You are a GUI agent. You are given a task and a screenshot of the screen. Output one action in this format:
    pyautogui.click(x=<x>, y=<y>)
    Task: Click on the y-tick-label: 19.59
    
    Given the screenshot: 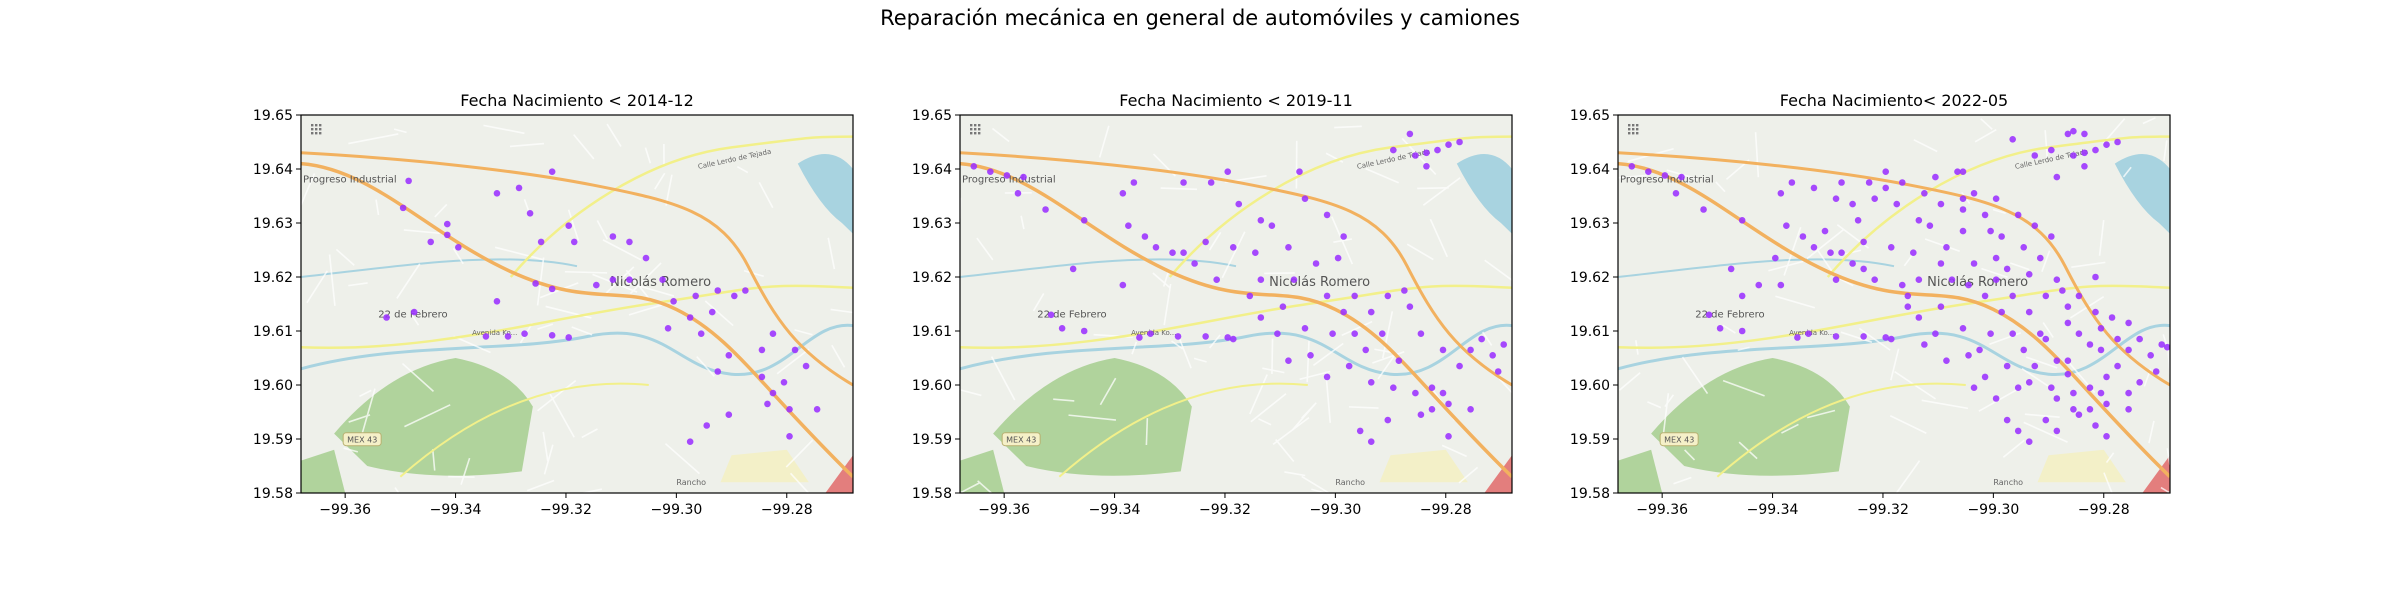 What is the action you would take?
    pyautogui.click(x=1590, y=440)
    